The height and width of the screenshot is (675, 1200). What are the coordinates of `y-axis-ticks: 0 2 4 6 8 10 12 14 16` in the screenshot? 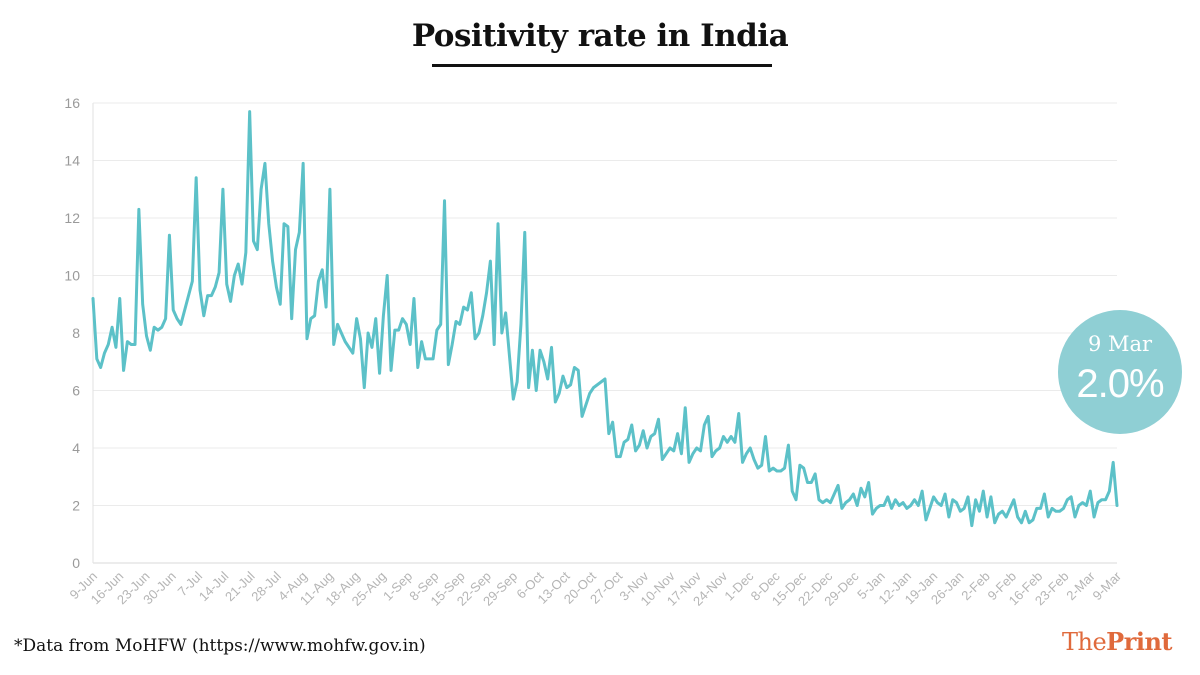 It's located at (72, 333).